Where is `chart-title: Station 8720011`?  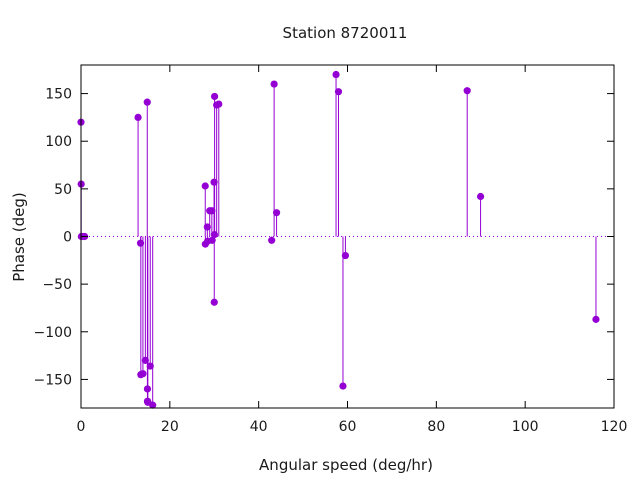
chart-title: Station 8720011 is located at coordinates (345, 33).